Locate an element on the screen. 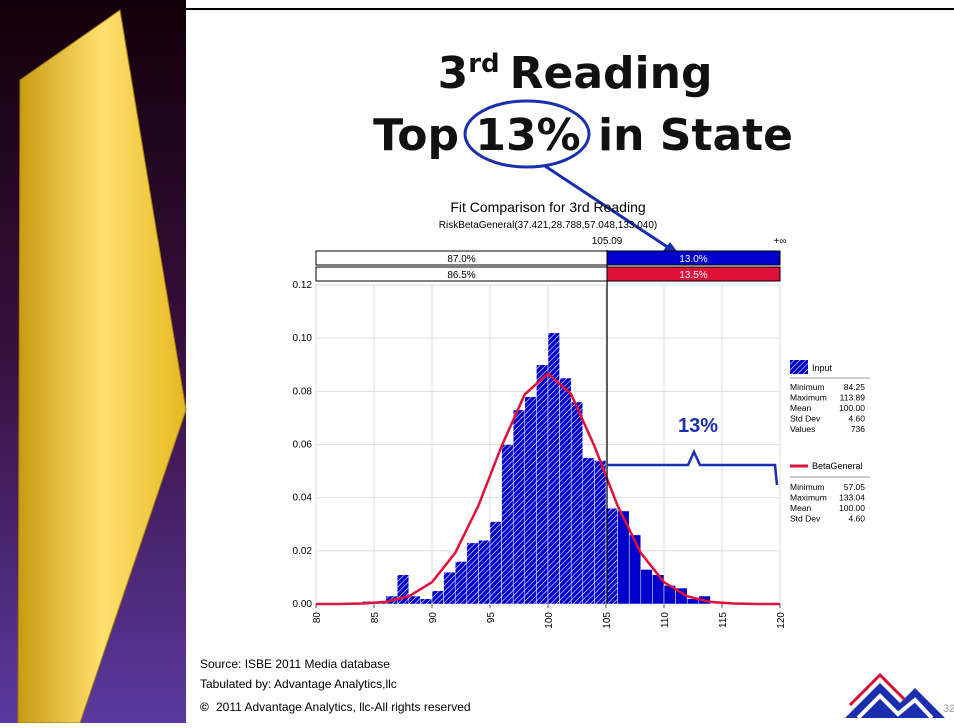 The width and height of the screenshot is (954, 728). legend-stat-value: 133.04 is located at coordinates (852, 498).